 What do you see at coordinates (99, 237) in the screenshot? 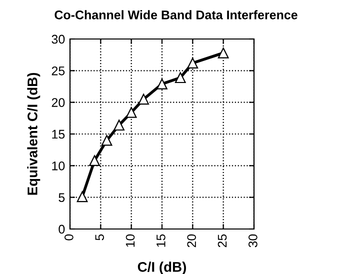
I see `x-tick-label: 5` at bounding box center [99, 237].